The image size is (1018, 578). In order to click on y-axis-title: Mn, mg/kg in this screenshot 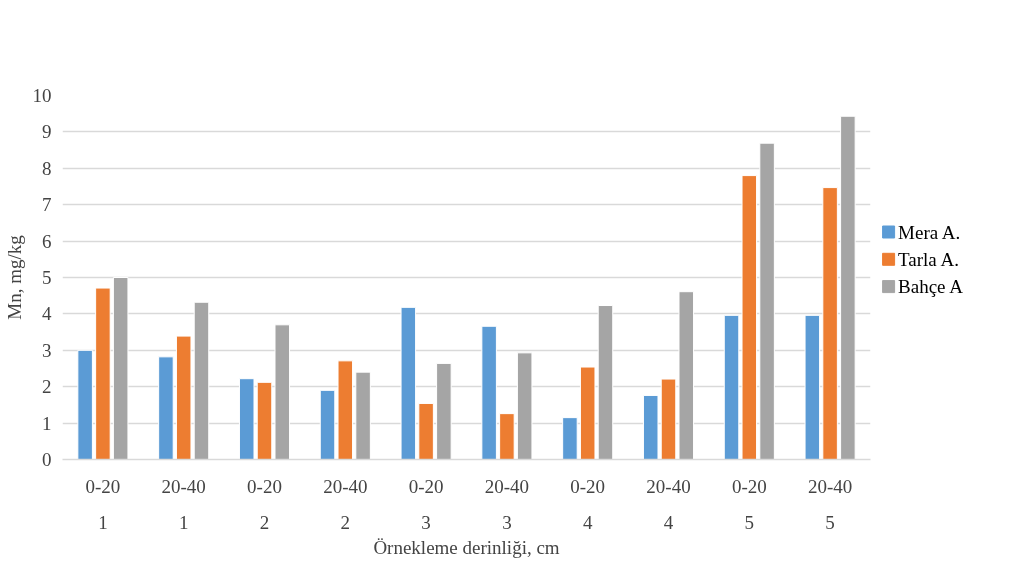, I will do `click(14, 277)`.